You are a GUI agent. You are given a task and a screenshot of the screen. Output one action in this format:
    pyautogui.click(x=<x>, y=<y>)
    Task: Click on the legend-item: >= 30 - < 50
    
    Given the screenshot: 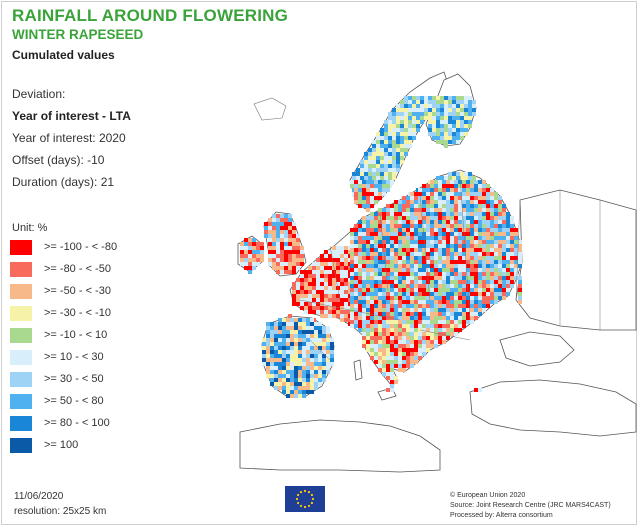 What is the action you would take?
    pyautogui.click(x=63, y=379)
    